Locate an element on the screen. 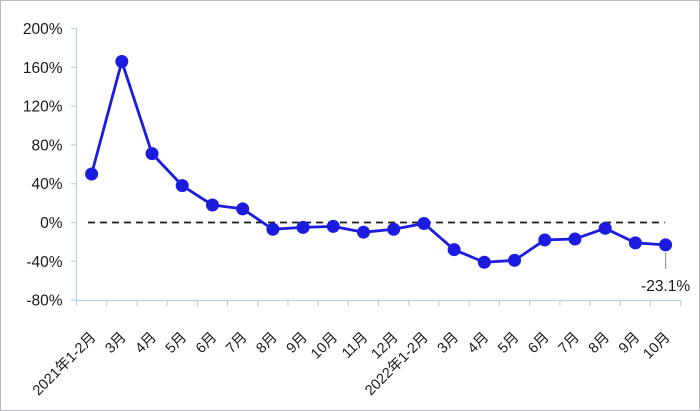 The image size is (700, 411). x-tick-label: 11月 is located at coordinates (355, 346).